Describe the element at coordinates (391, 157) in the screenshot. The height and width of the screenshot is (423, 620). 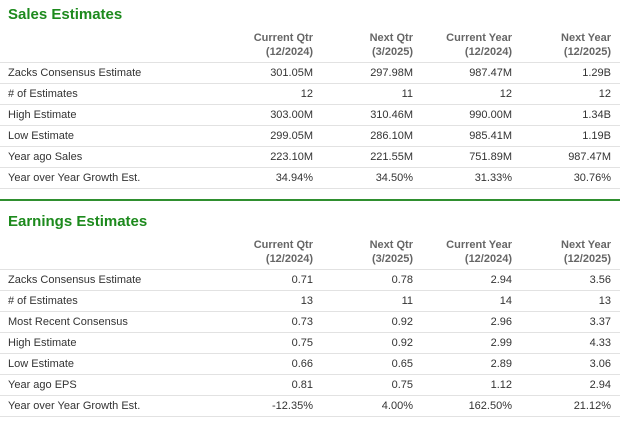
I see `cell: 221.55M` at that location.